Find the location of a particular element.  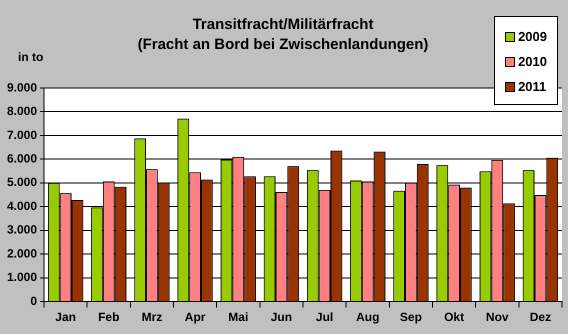

x-tick-label: Nov is located at coordinates (497, 317).